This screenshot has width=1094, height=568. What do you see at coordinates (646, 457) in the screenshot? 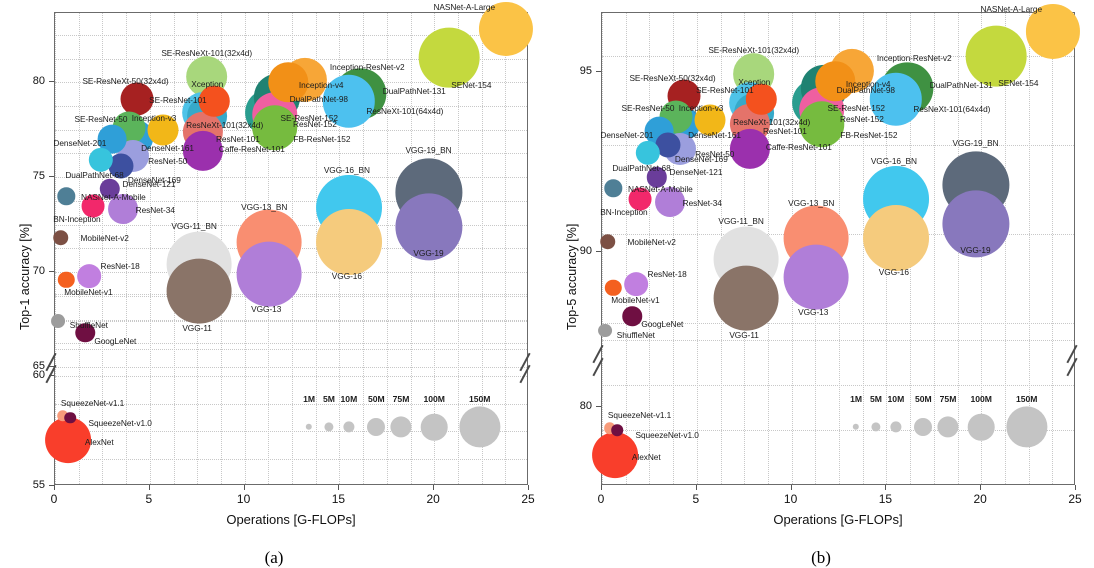
I see `bubble-label: AlexNet` at bounding box center [646, 457].